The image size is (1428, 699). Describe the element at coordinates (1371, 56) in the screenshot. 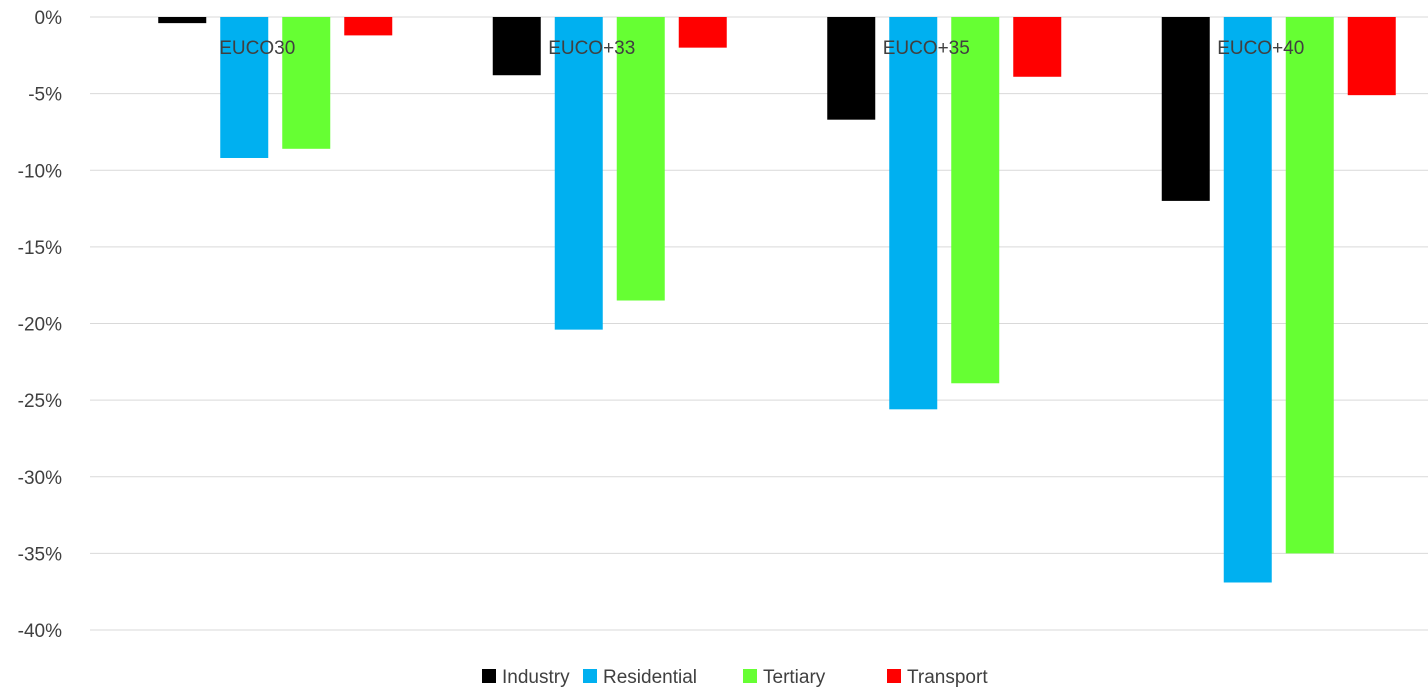

I see `bar-transport-euco40` at that location.